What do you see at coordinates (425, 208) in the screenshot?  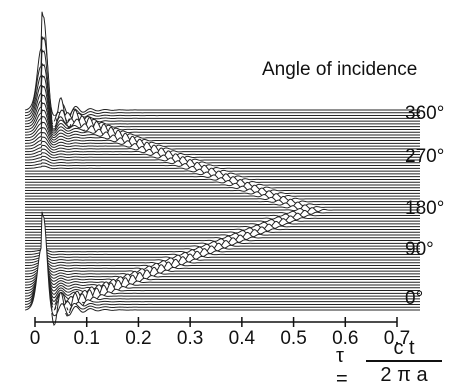 I see `angle-label-180: 180°` at bounding box center [425, 208].